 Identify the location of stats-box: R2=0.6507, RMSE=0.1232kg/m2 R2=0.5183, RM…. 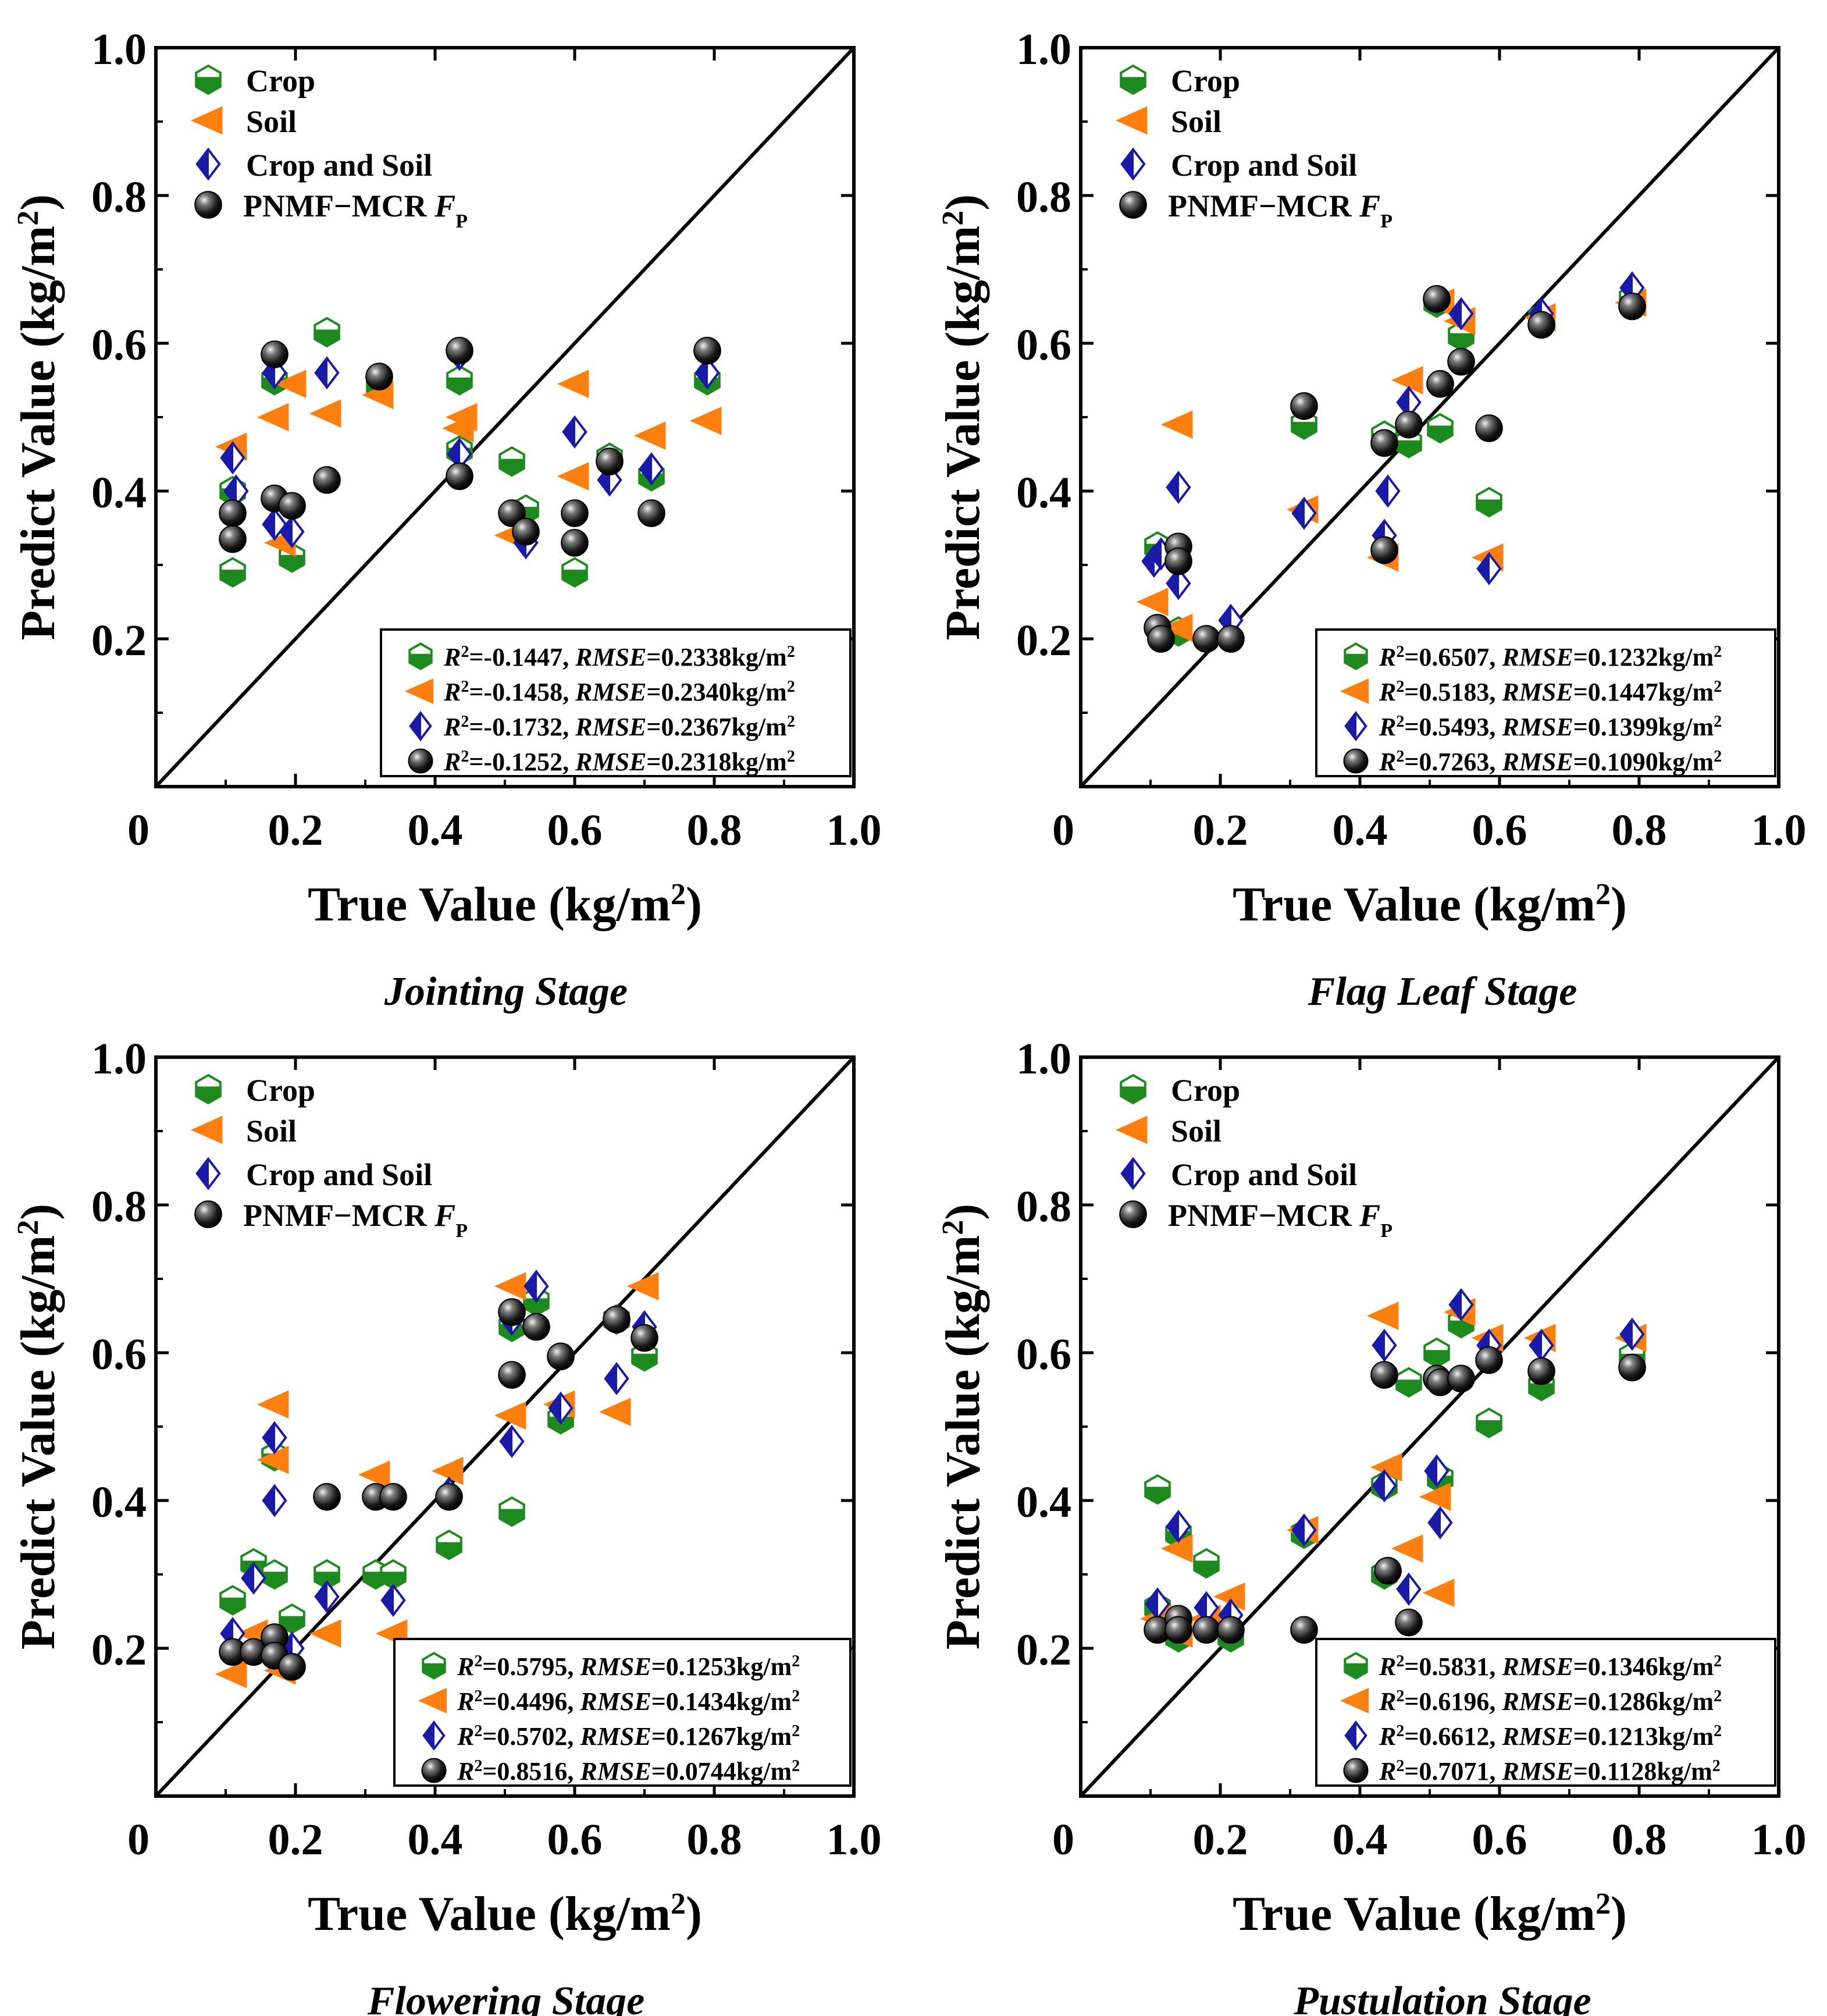
(1545, 702).